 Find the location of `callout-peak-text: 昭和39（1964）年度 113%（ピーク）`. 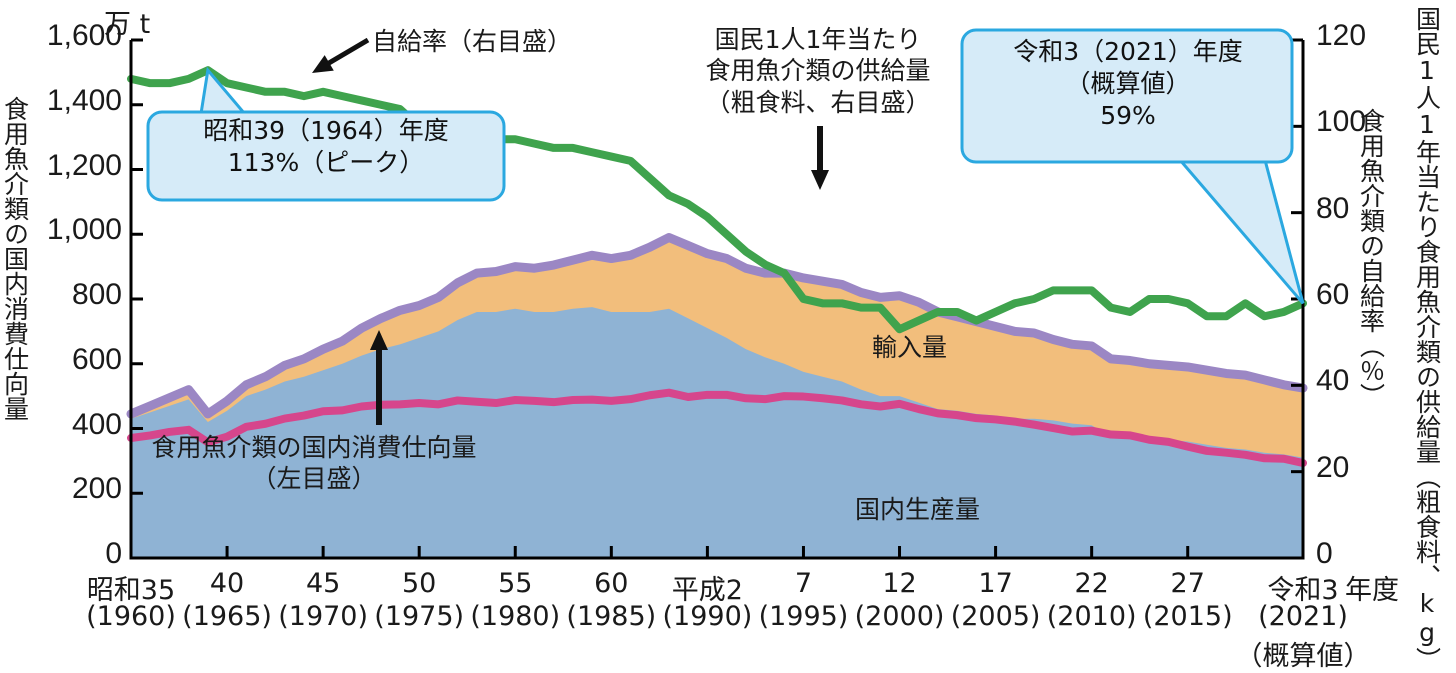

callout-peak-text: 昭和39（1964）年度 113%（ピーク） is located at coordinates (326, 146).